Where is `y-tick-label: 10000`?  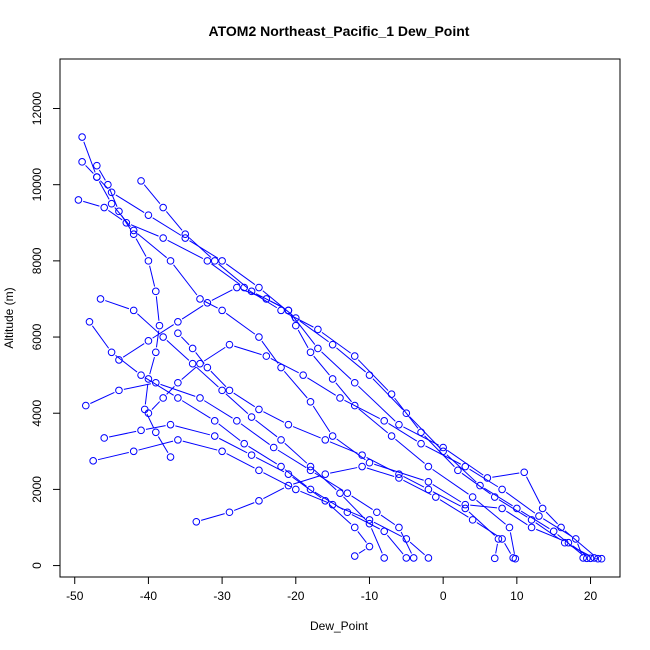 y-tick-label: 10000 is located at coordinates (37, 185).